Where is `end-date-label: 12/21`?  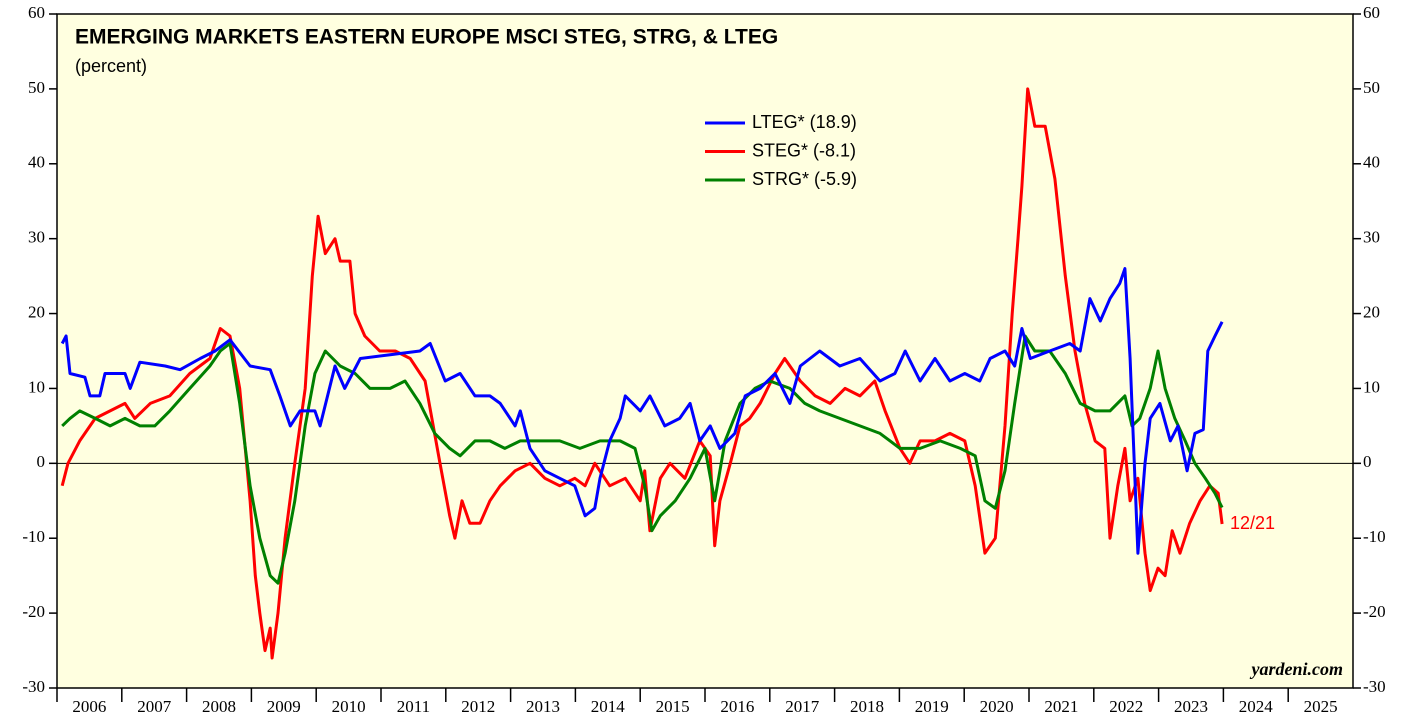 end-date-label: 12/21 is located at coordinates (1252, 523).